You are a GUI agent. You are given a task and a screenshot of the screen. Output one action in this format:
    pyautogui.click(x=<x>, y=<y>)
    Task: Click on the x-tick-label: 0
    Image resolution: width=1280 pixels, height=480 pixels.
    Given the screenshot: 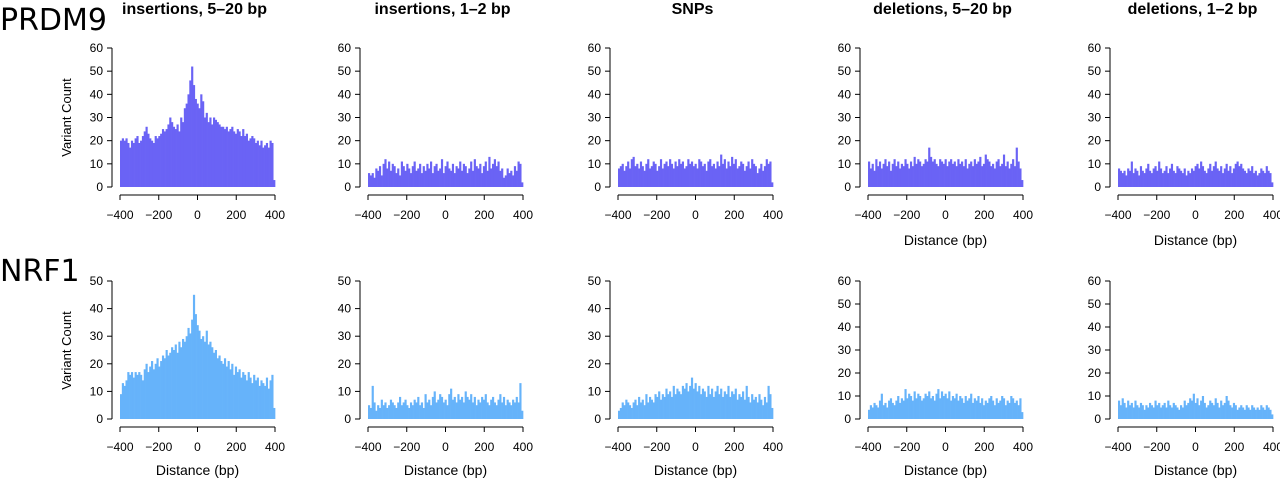 What is the action you would take?
    pyautogui.click(x=945, y=215)
    